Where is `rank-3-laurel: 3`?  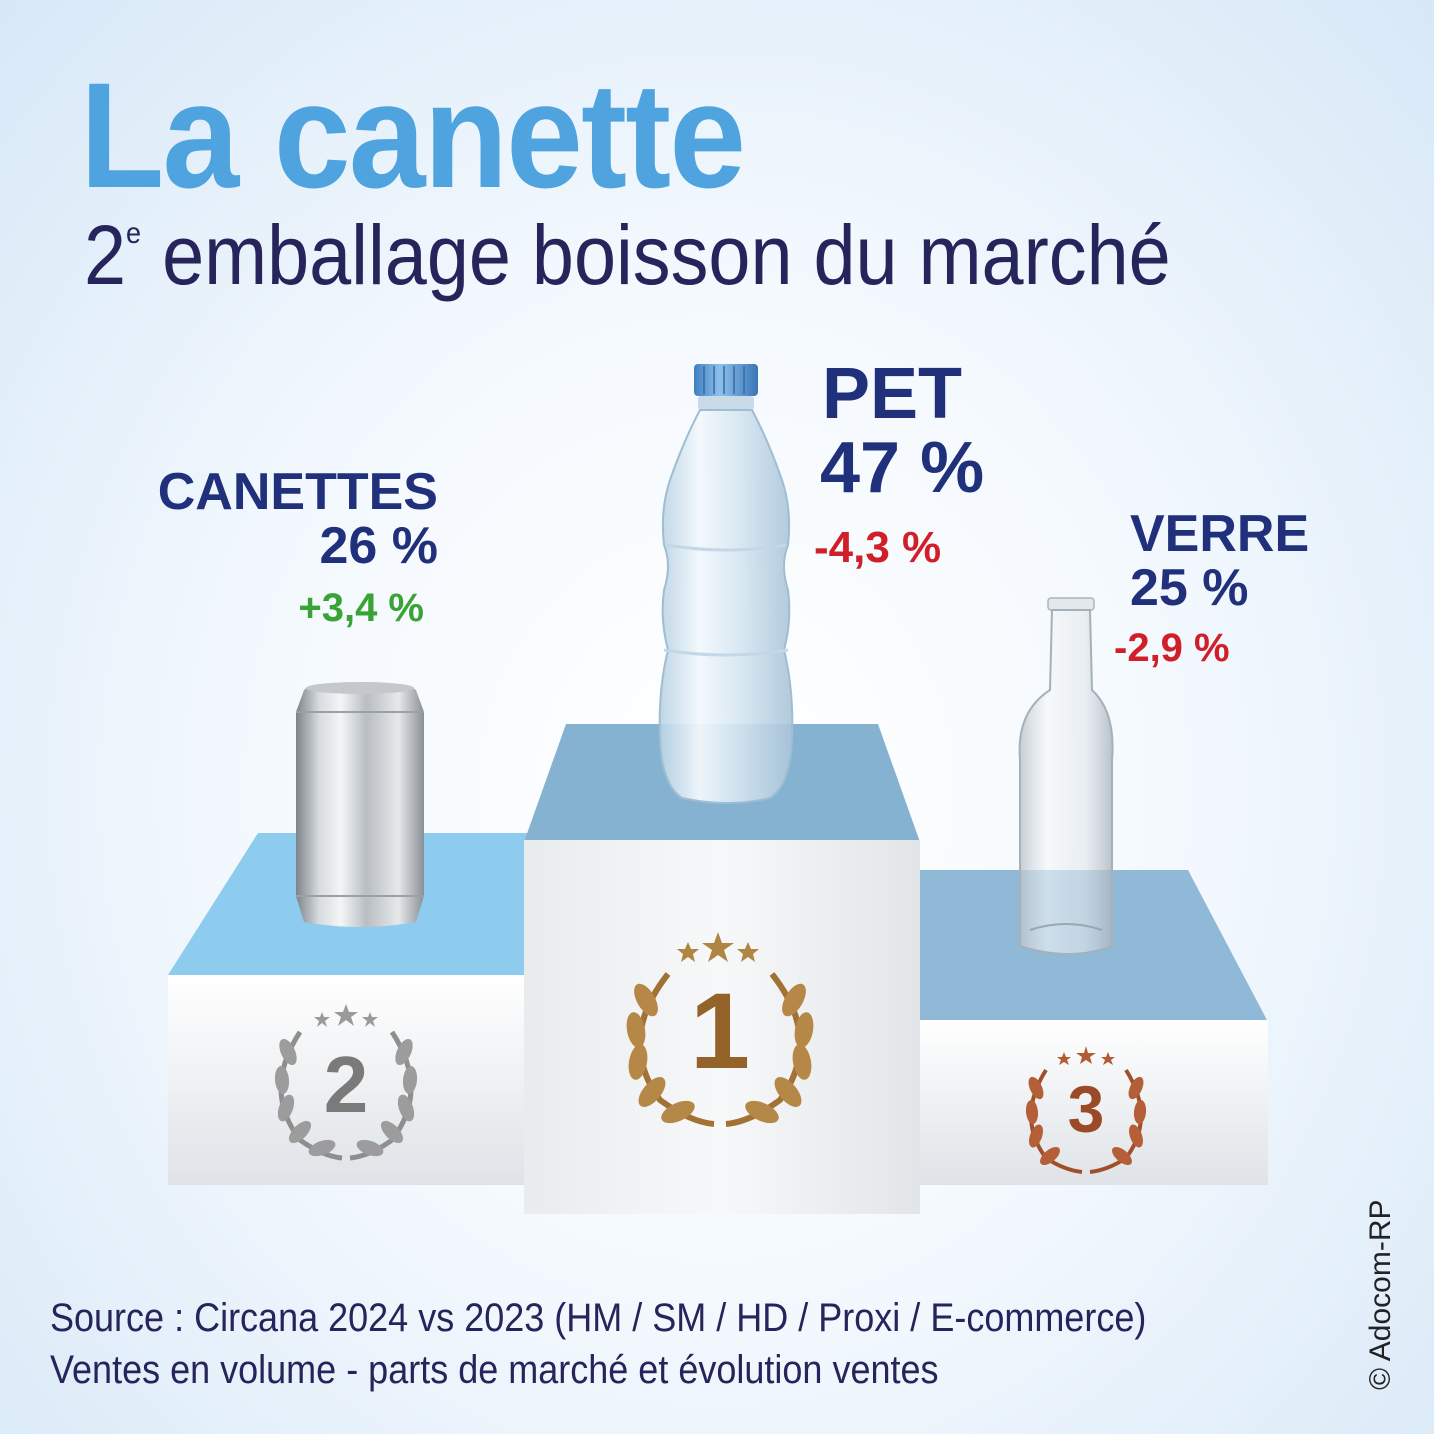 rank-3-laurel: 3 is located at coordinates (1086, 1110).